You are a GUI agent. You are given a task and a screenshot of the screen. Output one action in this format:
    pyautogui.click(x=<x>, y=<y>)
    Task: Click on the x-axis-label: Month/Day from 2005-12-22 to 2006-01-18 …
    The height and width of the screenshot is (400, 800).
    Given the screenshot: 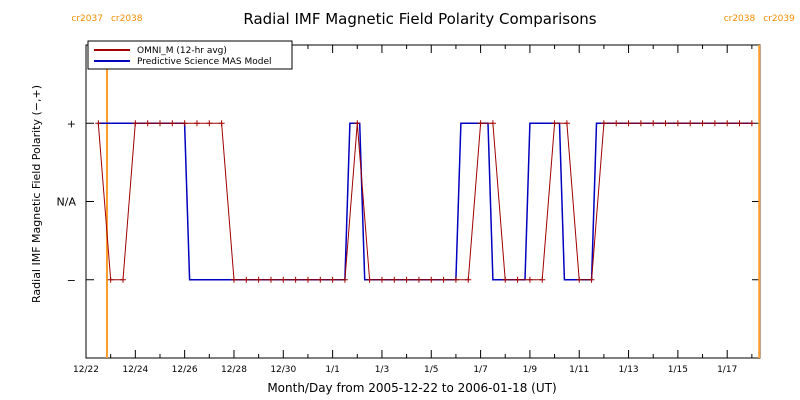 What is the action you would take?
    pyautogui.click(x=411, y=388)
    